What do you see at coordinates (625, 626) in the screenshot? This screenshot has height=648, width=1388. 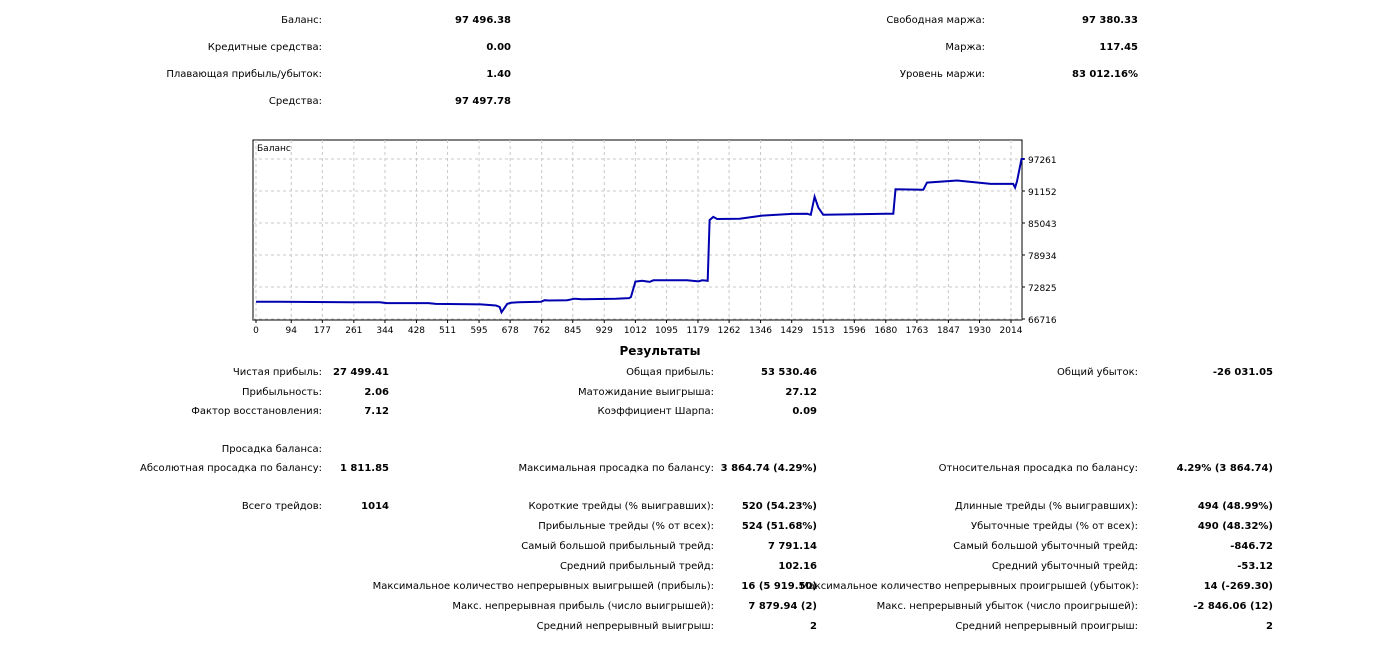 I see `result-label: Средний непрерывный выигрыш:` at bounding box center [625, 626].